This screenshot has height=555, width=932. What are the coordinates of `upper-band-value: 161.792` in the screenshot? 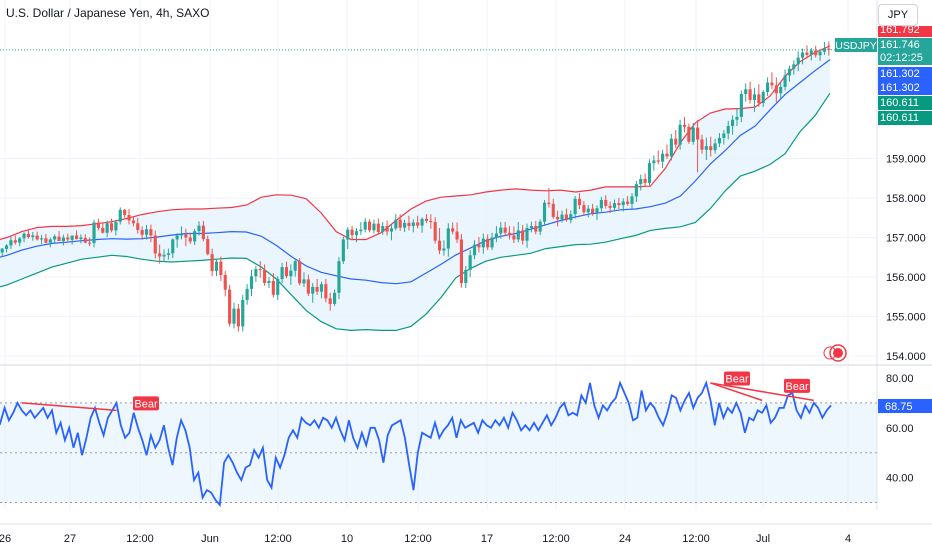 It's located at (900, 30).